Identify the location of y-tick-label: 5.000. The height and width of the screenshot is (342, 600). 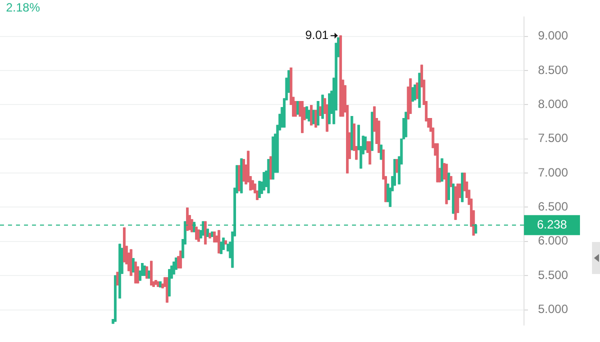
(553, 309).